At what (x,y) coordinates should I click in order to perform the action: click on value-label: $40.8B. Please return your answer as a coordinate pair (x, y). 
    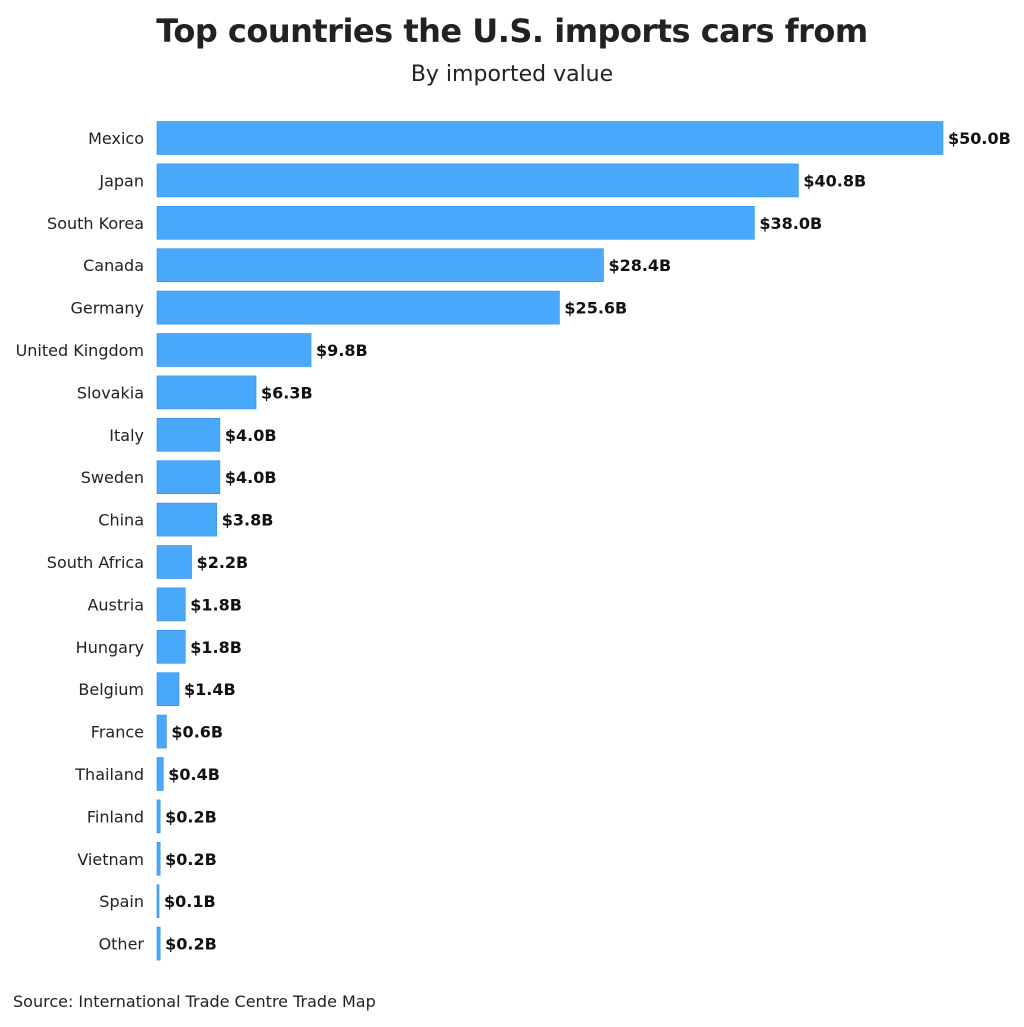
    Looking at the image, I should click on (834, 180).